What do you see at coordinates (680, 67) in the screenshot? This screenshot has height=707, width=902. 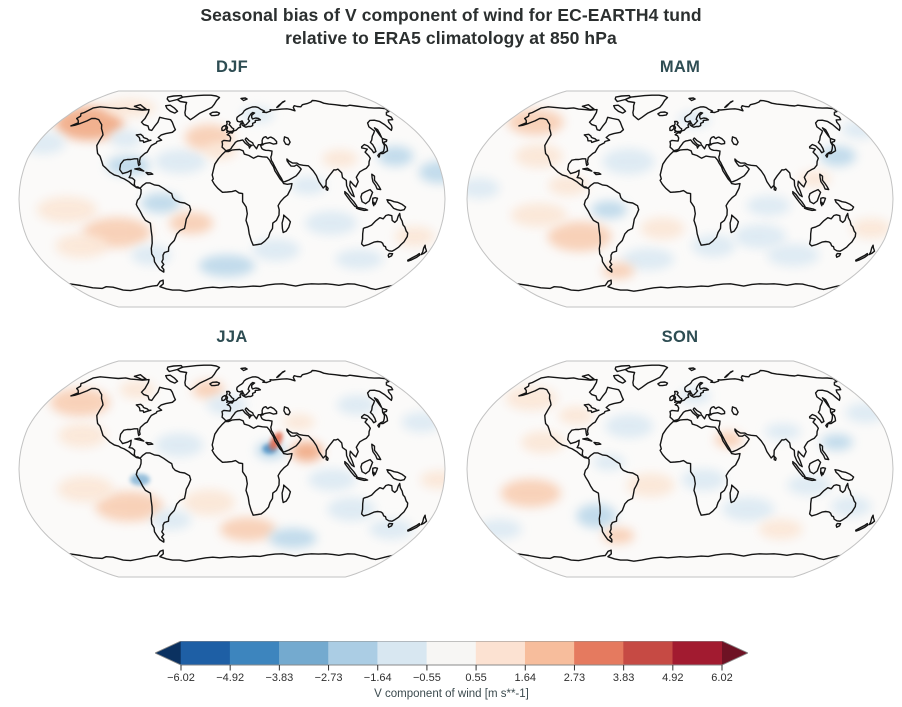 I see `panel-title-mam: MAM` at bounding box center [680, 67].